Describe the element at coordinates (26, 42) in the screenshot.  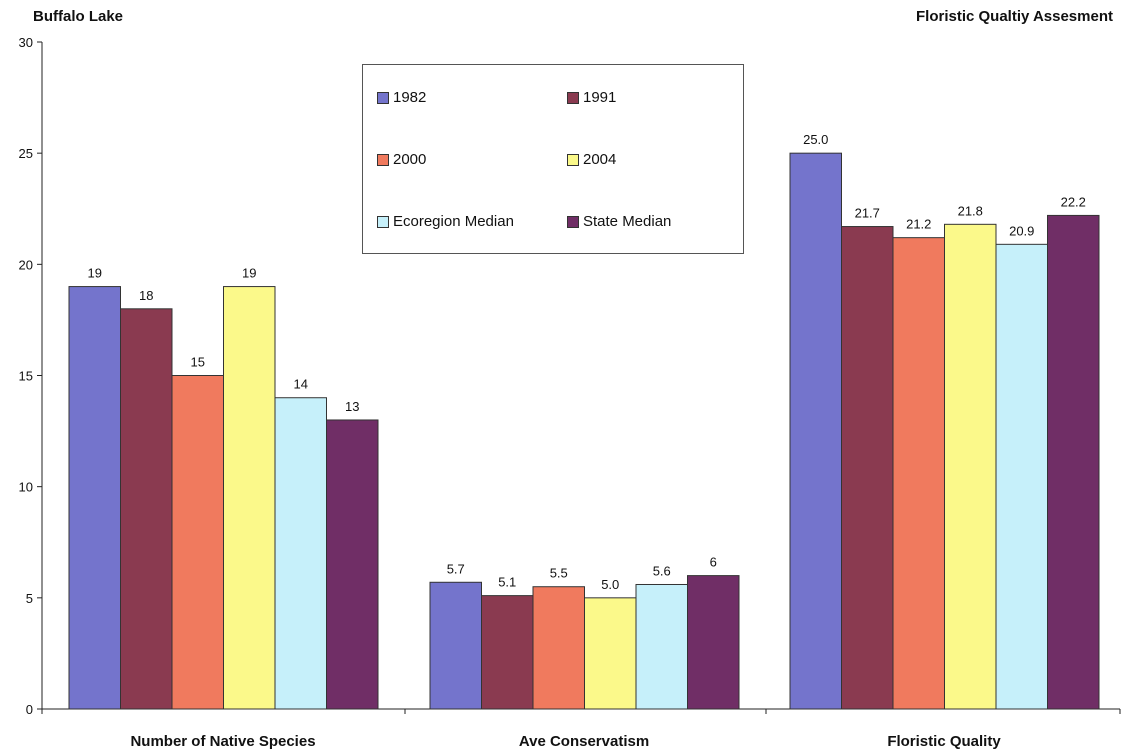
I see `y-tick-label: 30` at that location.